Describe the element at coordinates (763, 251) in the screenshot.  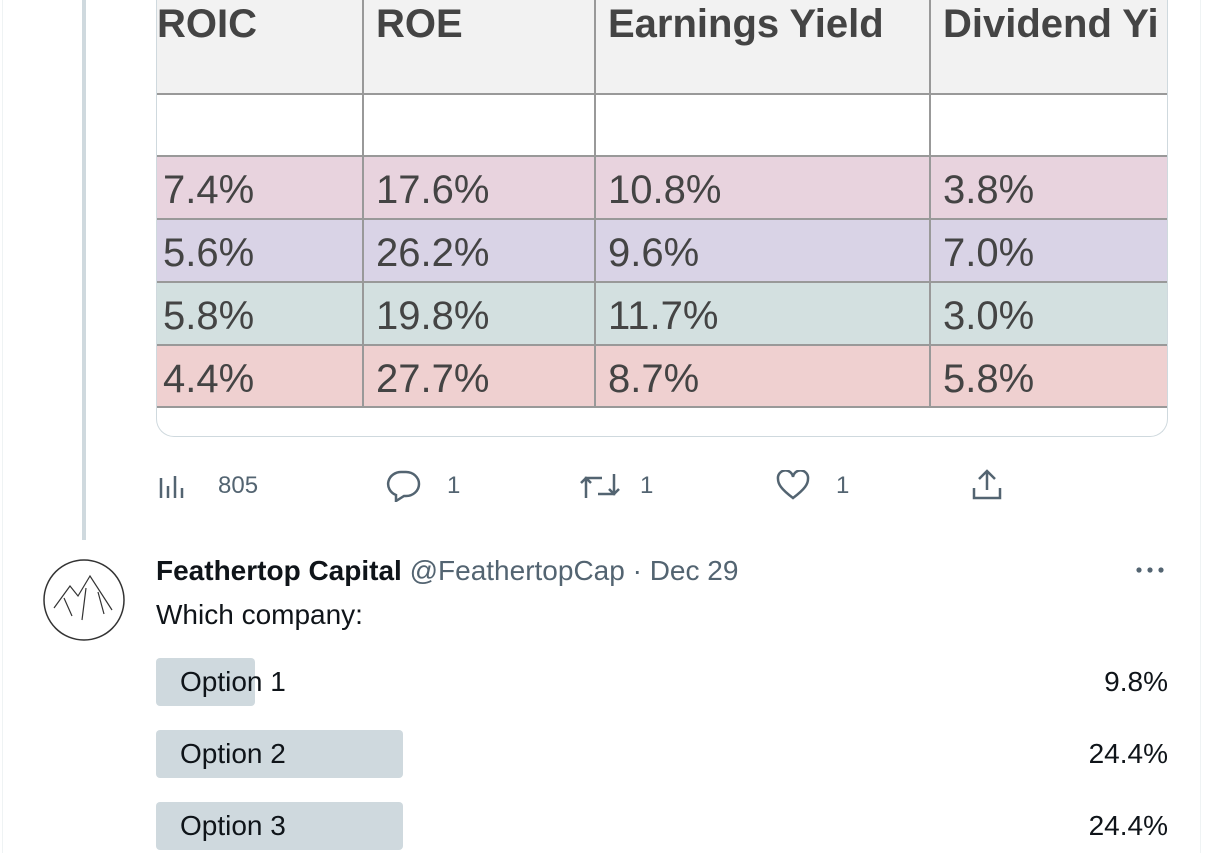
I see `table-cell: 9.6%` at that location.